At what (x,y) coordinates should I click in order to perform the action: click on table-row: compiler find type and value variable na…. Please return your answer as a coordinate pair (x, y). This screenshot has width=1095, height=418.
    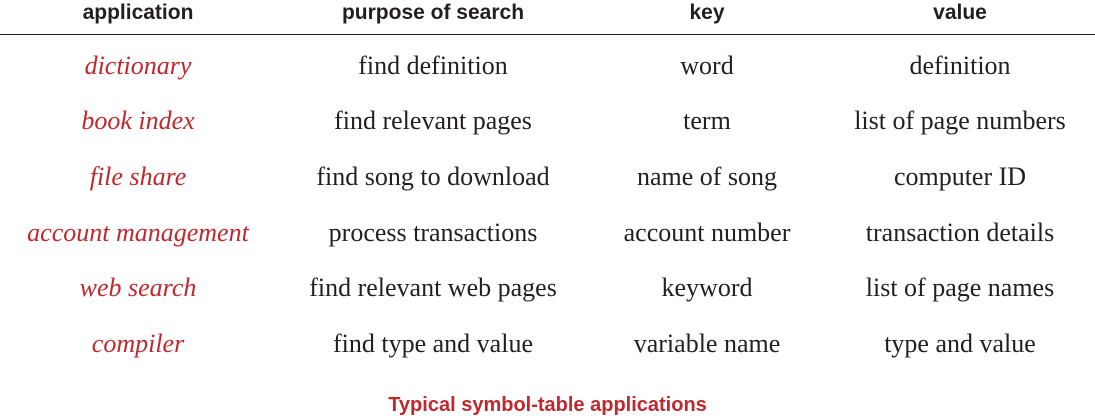
    Looking at the image, I should click on (547, 344).